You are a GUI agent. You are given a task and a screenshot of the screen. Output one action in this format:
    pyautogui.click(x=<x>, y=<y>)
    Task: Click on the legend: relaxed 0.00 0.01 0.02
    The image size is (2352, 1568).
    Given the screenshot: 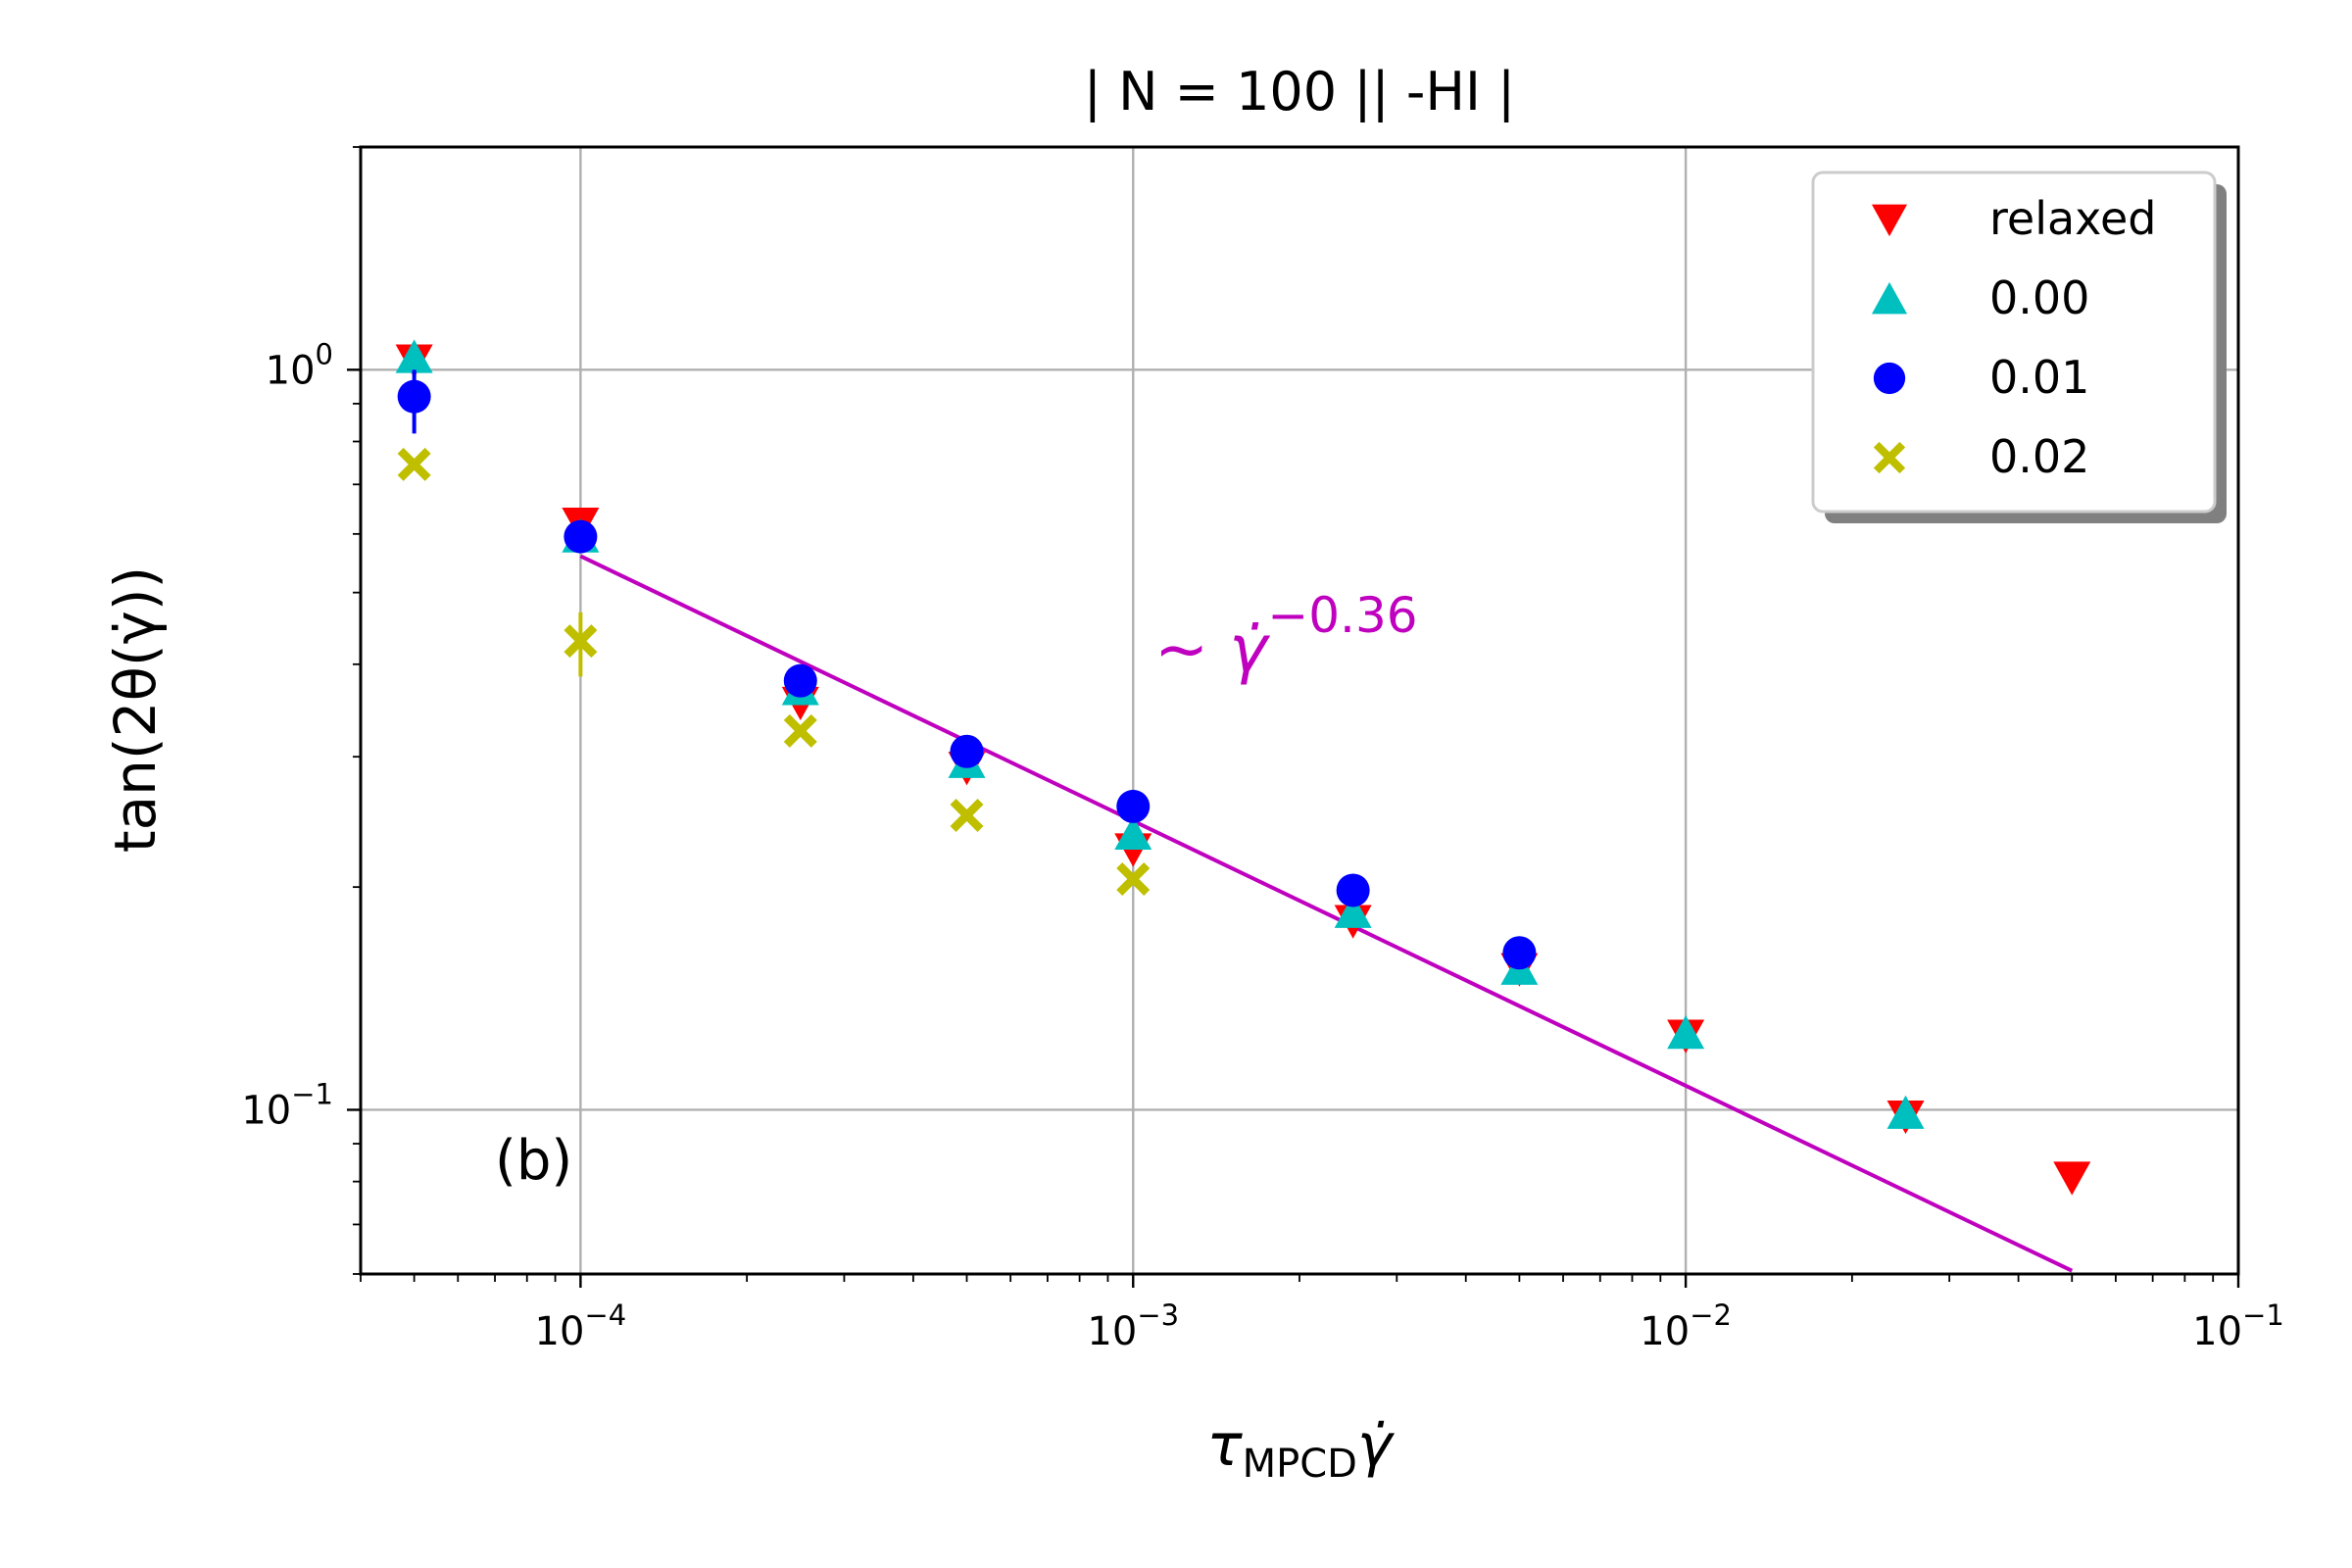 What is the action you would take?
    pyautogui.click(x=2019, y=347)
    